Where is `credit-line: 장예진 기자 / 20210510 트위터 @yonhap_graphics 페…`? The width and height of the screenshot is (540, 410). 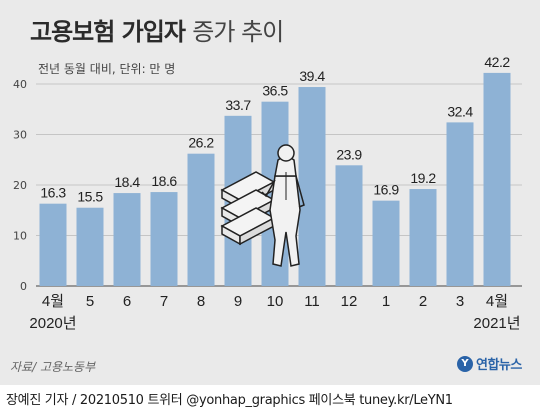 credit-line: 장예진 기자 / 20210510 트위터 @yonhap_graphics 페… is located at coordinates (229, 400).